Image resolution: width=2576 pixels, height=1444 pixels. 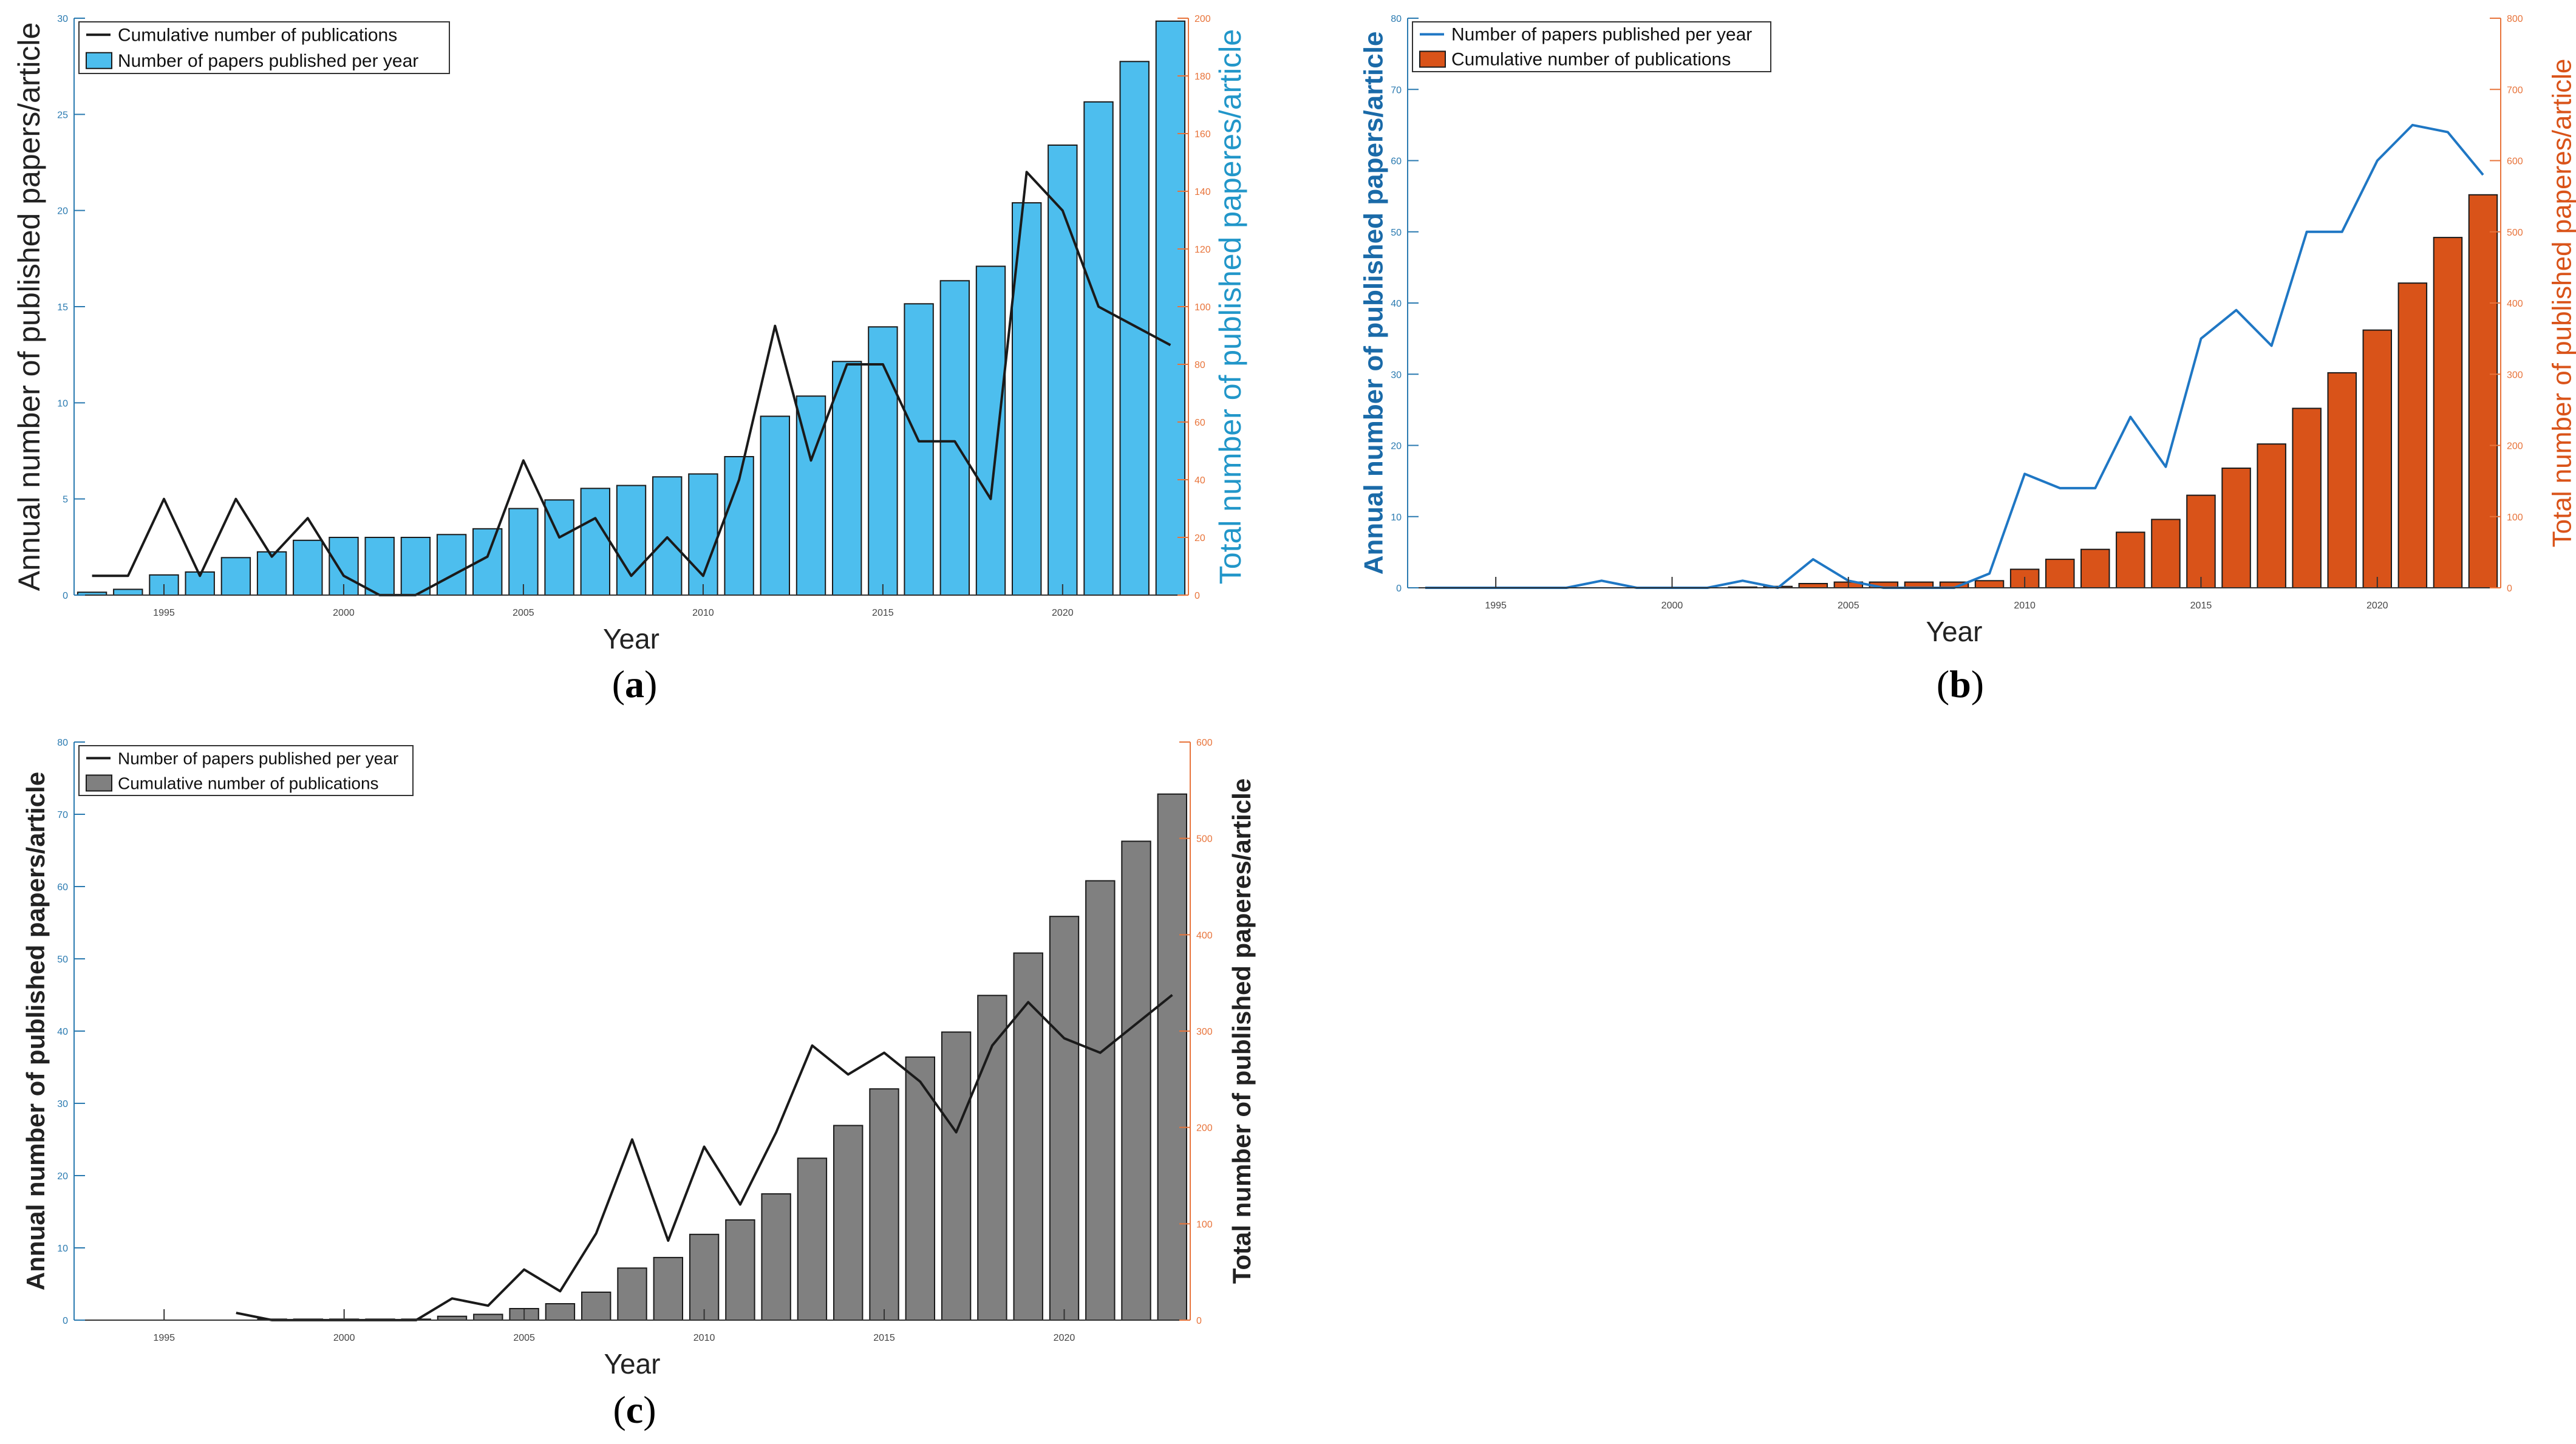 I want to click on bar-2005, so click(x=523, y=552).